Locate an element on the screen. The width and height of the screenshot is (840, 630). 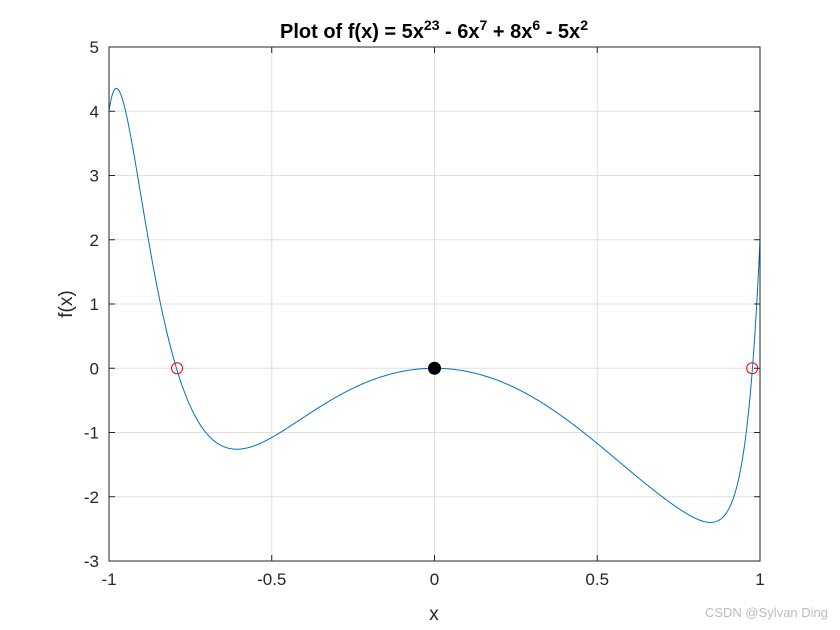
x-tick-label-0: -1 is located at coordinates (108, 579).